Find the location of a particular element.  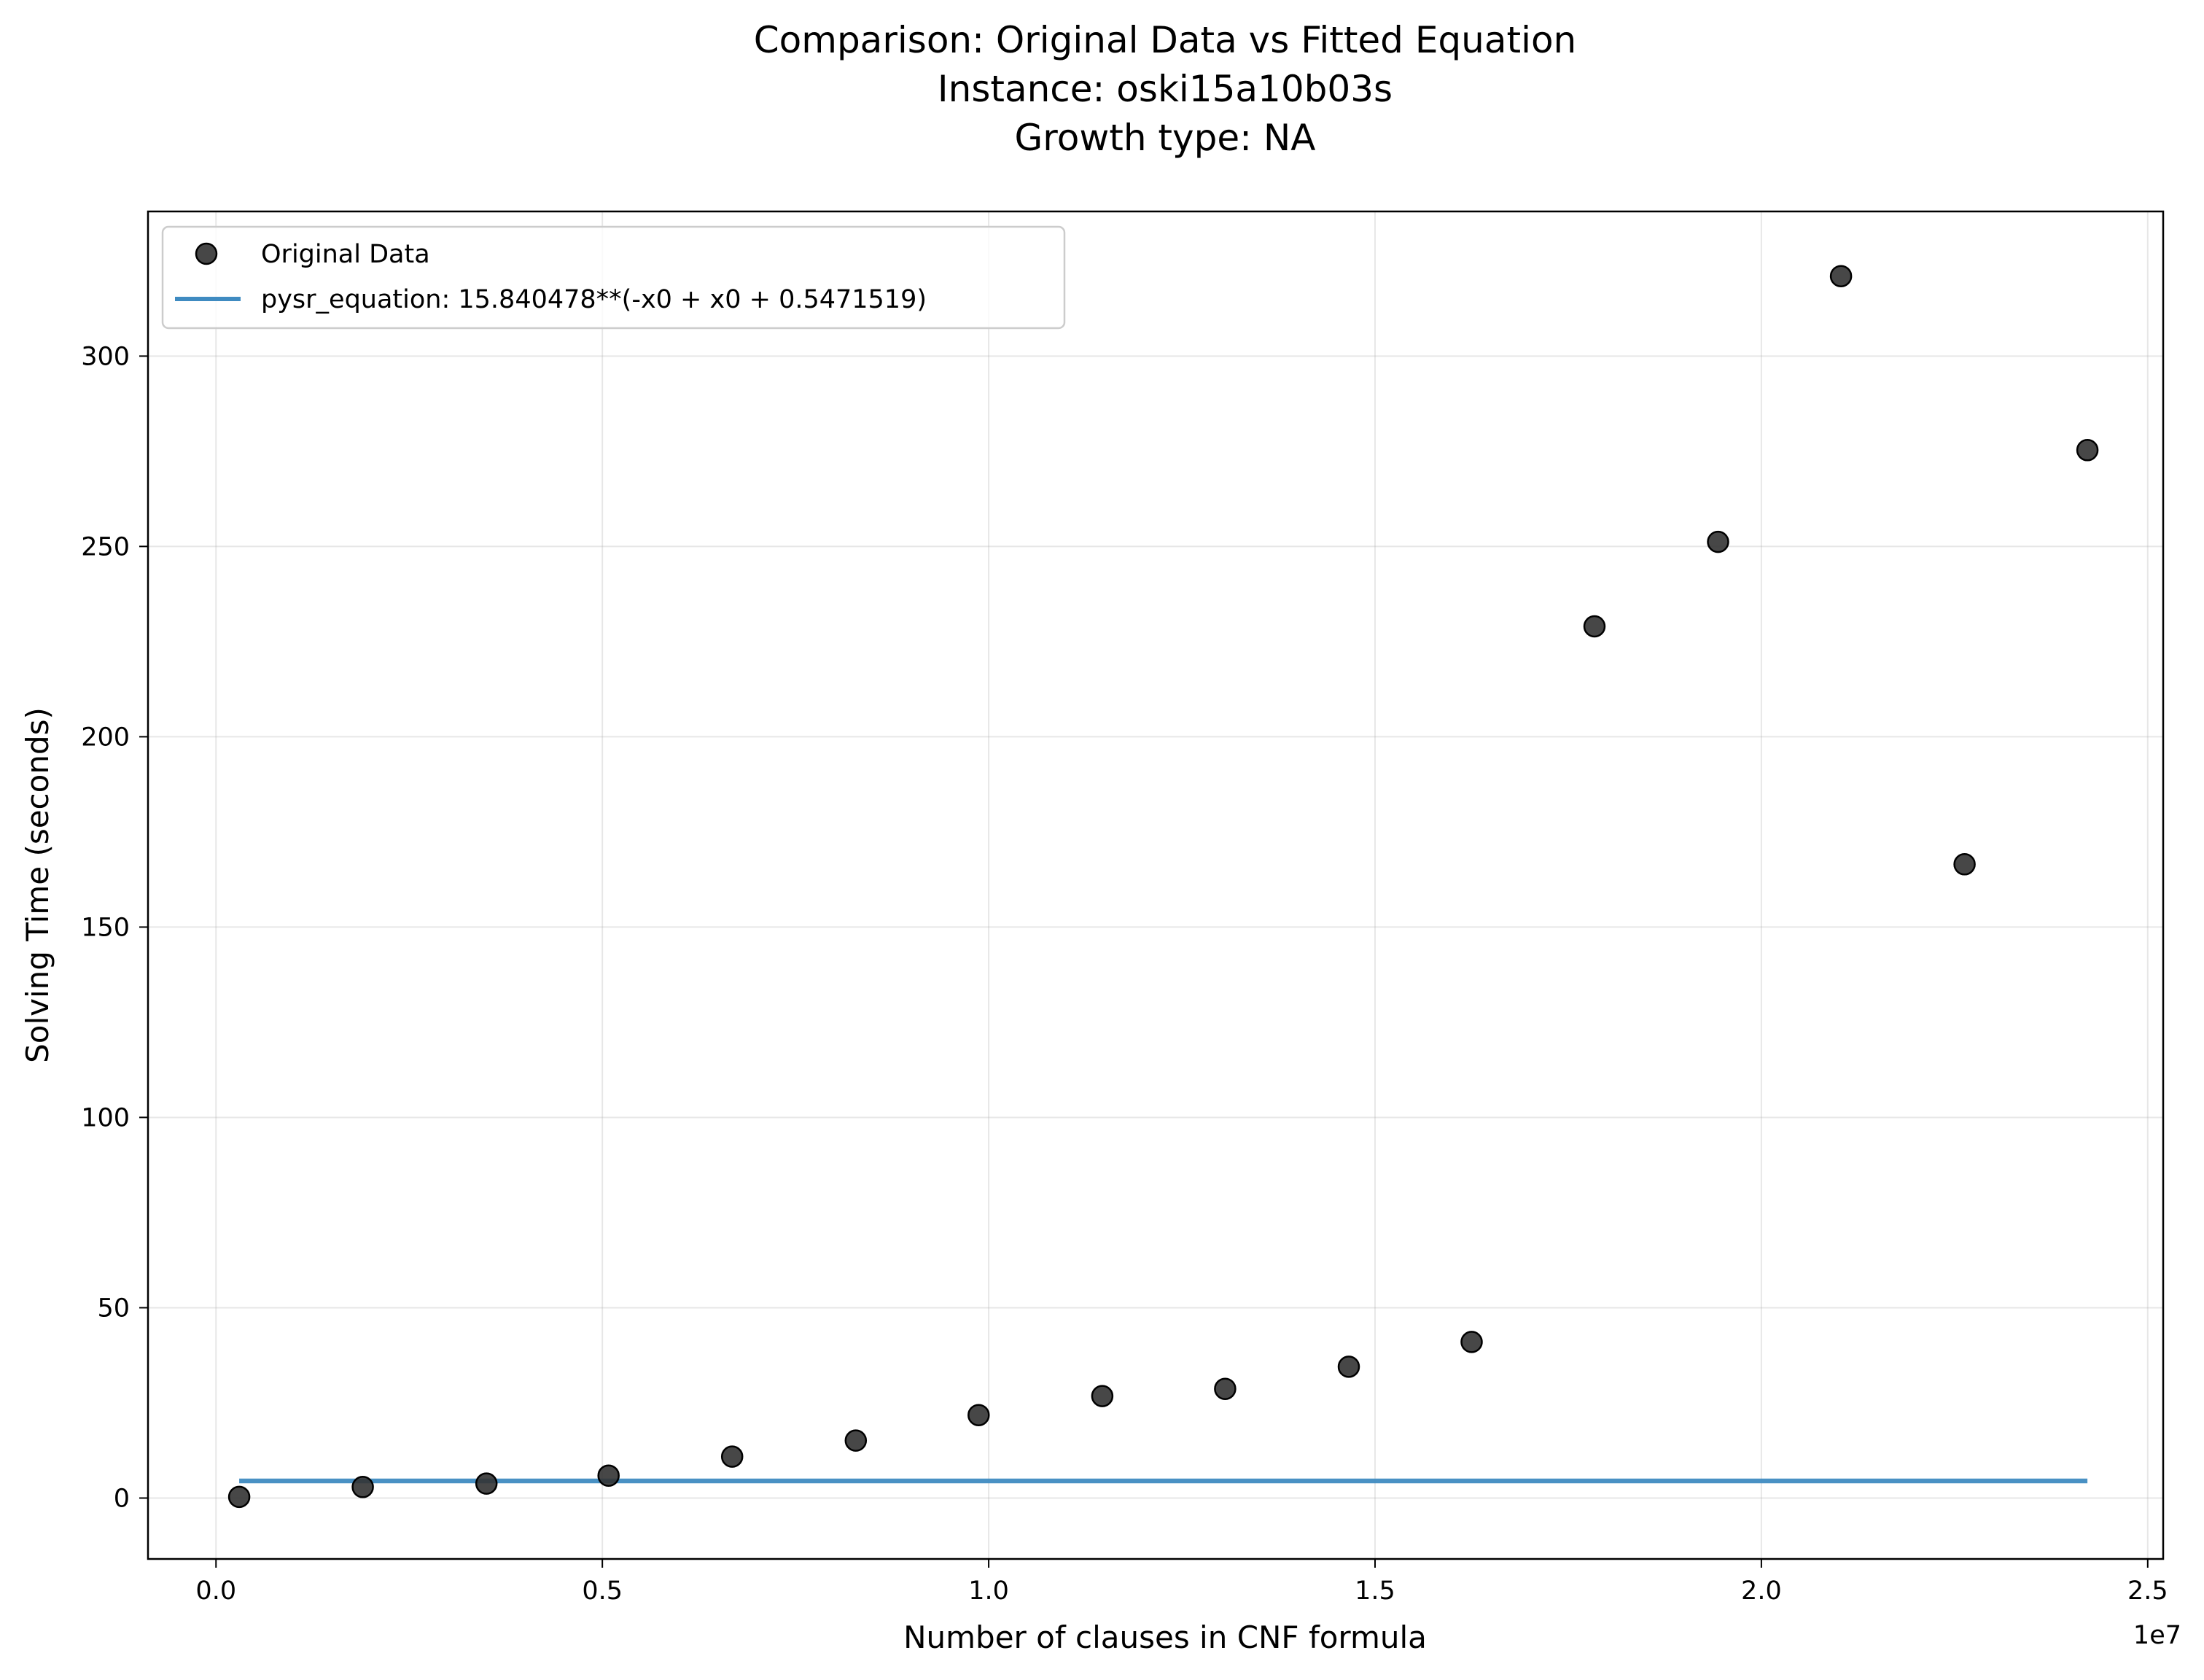

legend-marker-original-data is located at coordinates (207, 253).